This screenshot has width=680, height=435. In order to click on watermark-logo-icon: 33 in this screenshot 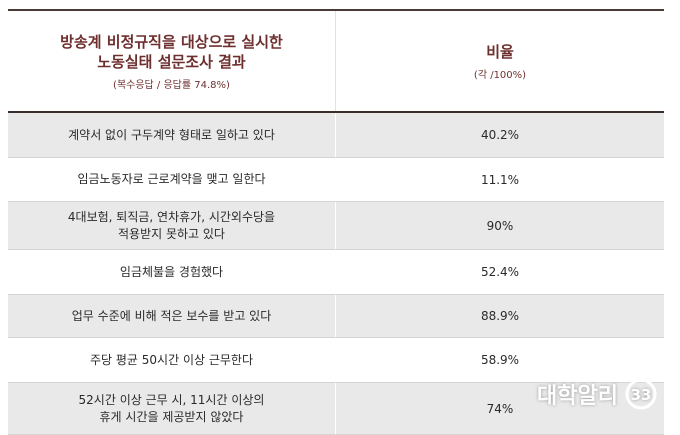, I will do `click(641, 394)`.